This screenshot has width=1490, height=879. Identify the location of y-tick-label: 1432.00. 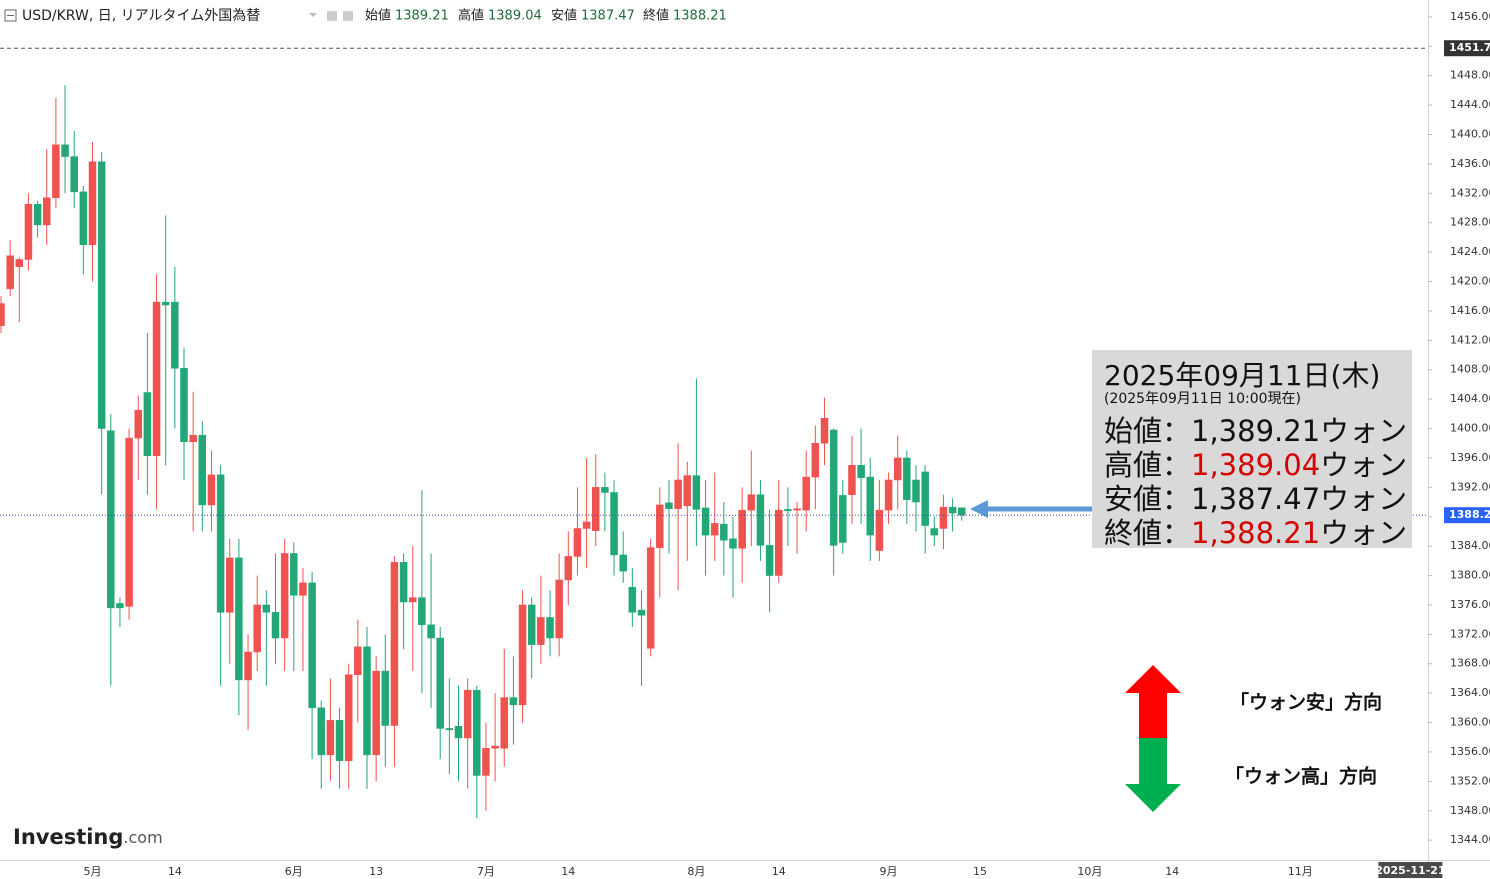
(1470, 192).